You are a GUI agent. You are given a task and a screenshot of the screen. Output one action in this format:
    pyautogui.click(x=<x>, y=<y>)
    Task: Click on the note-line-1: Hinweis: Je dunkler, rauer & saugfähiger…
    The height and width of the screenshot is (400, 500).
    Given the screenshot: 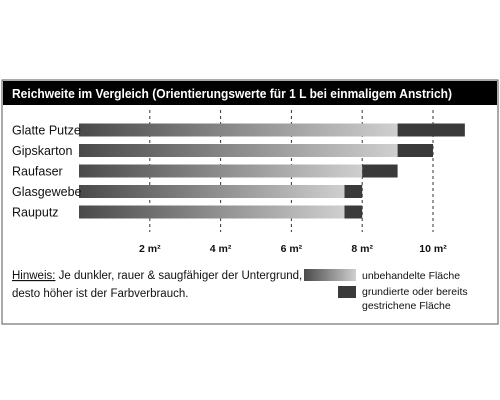 What is the action you would take?
    pyautogui.click(x=157, y=276)
    